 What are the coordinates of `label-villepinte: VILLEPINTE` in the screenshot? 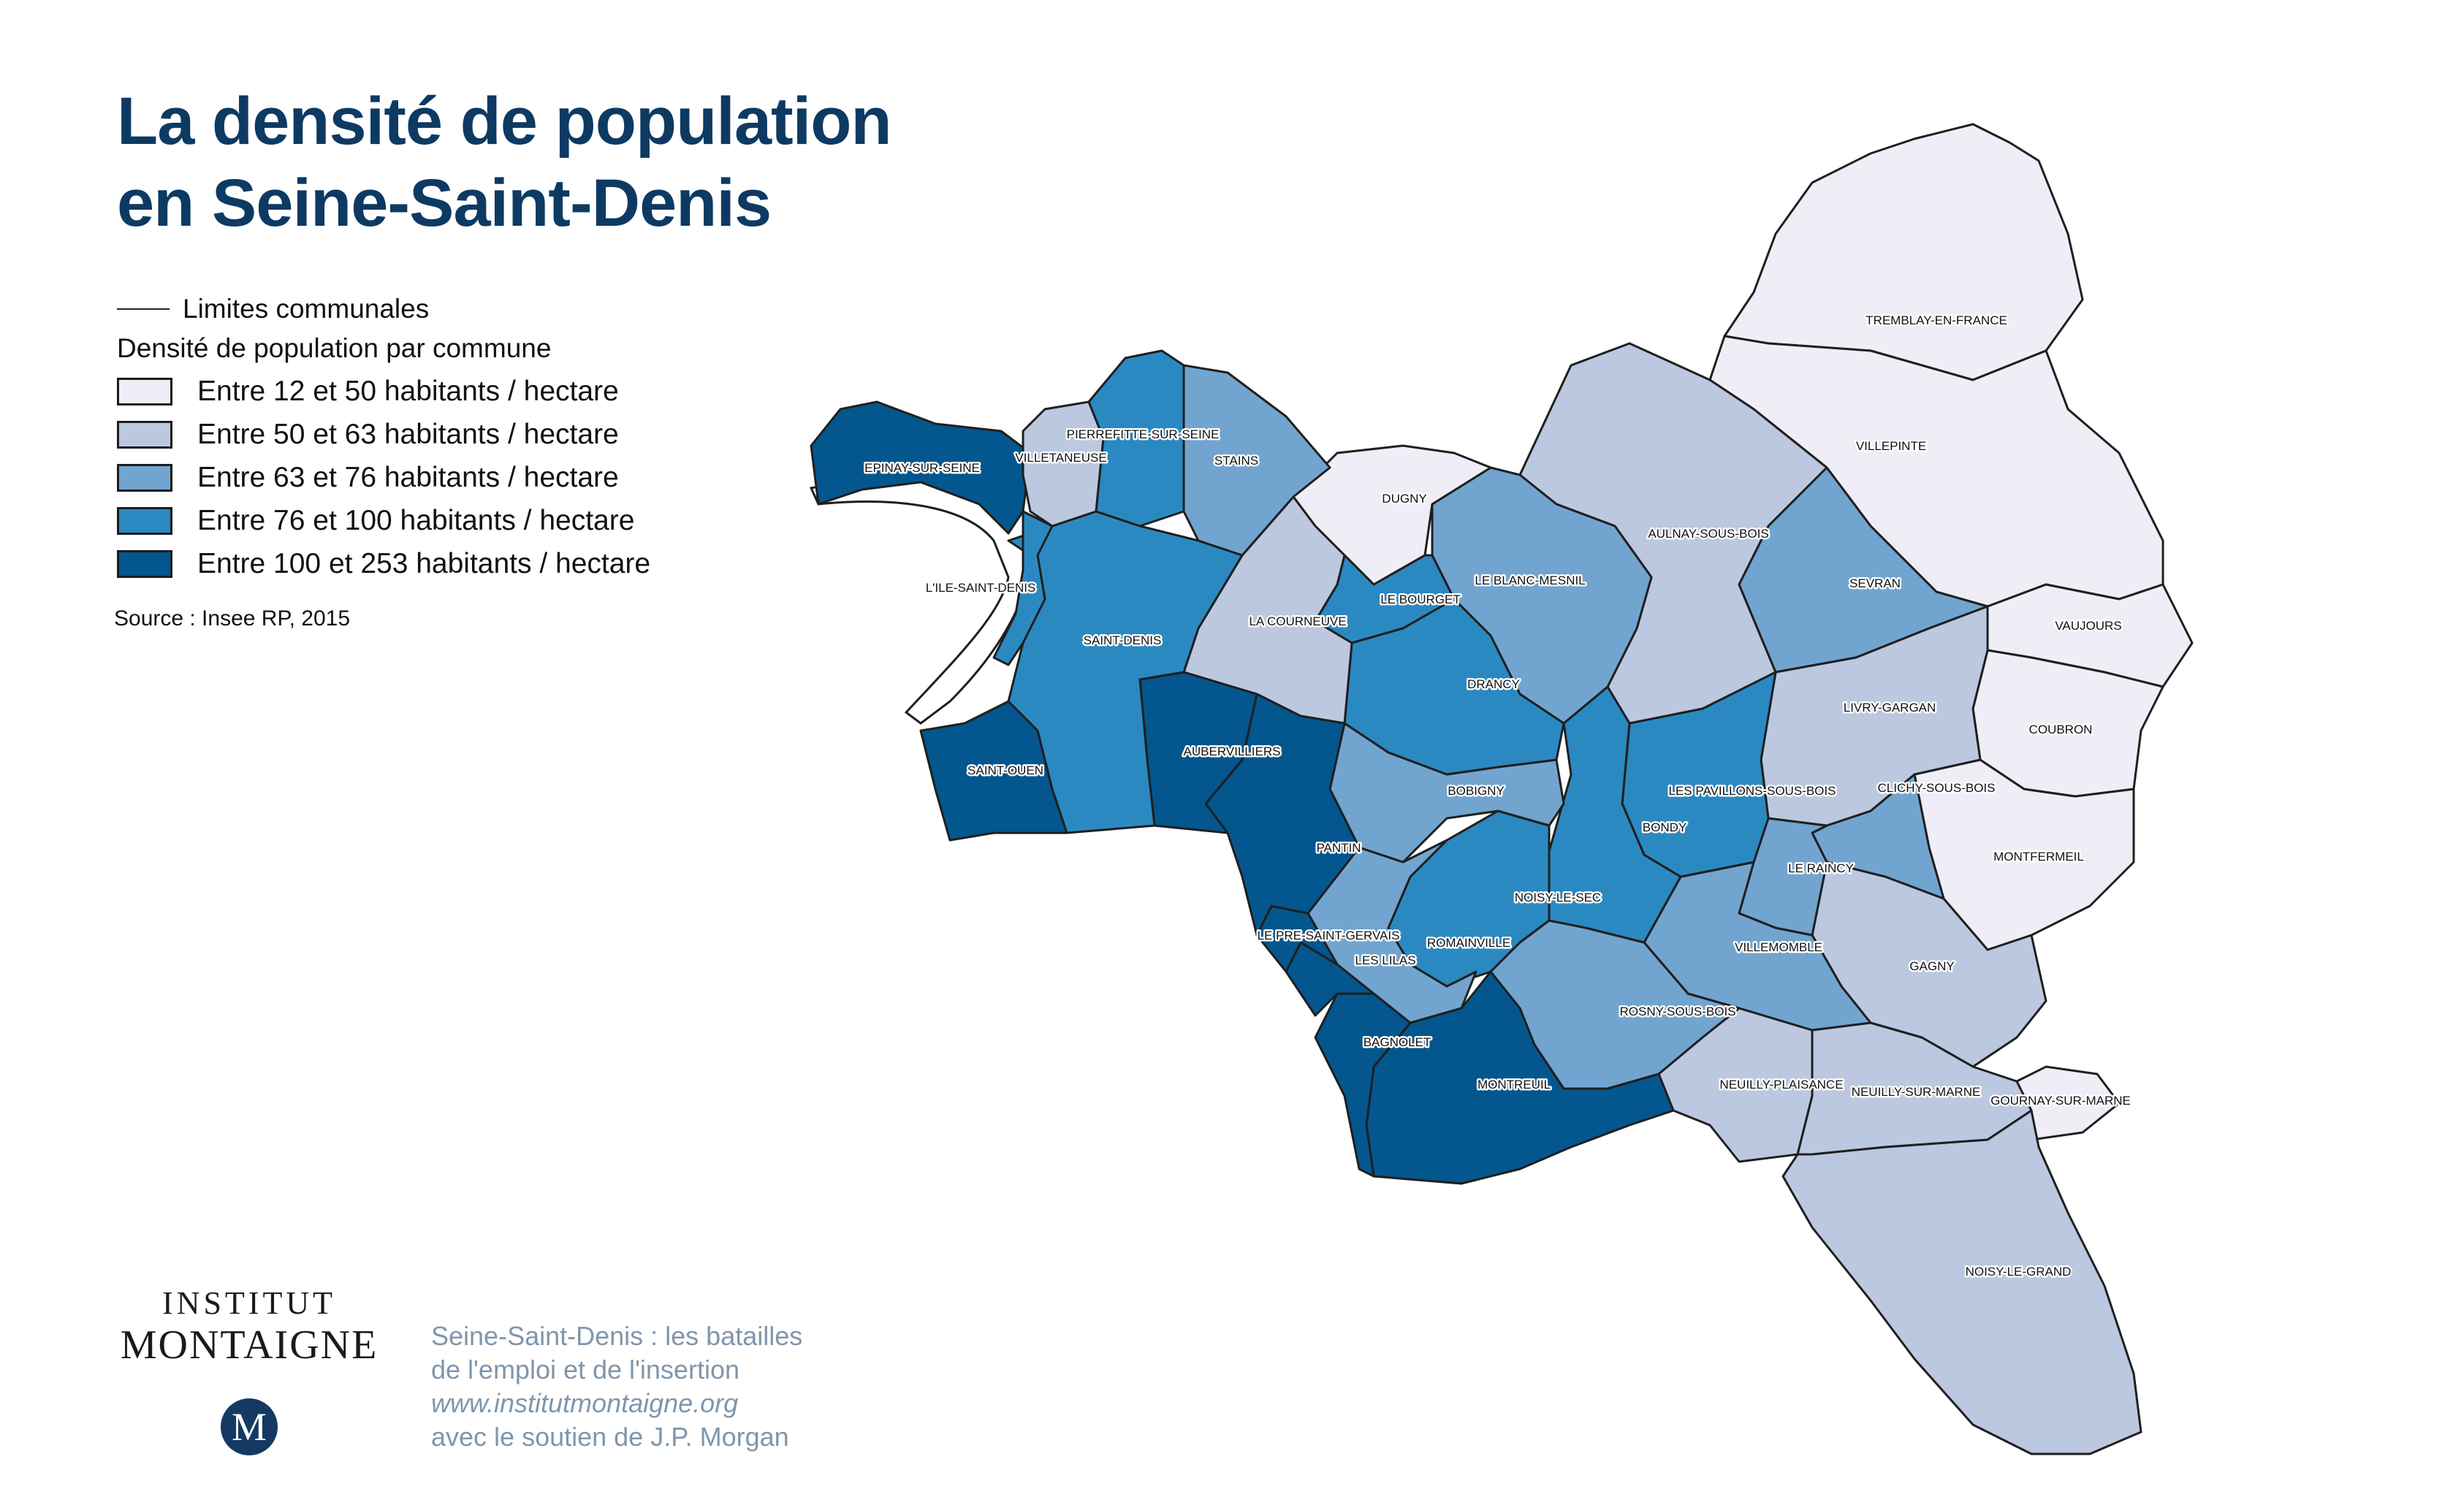 It's located at (1891, 446).